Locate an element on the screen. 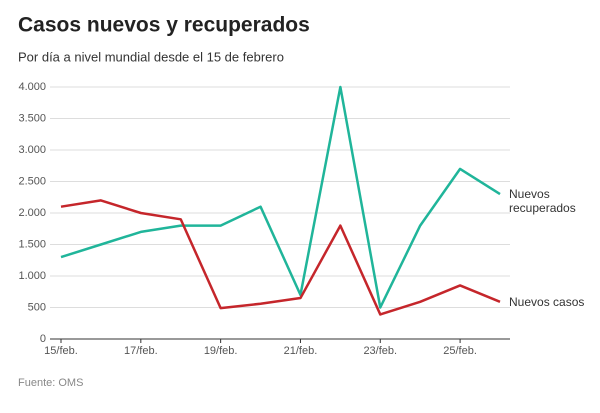 The width and height of the screenshot is (600, 413). y-tick-label: 4.000 is located at coordinates (32, 87).